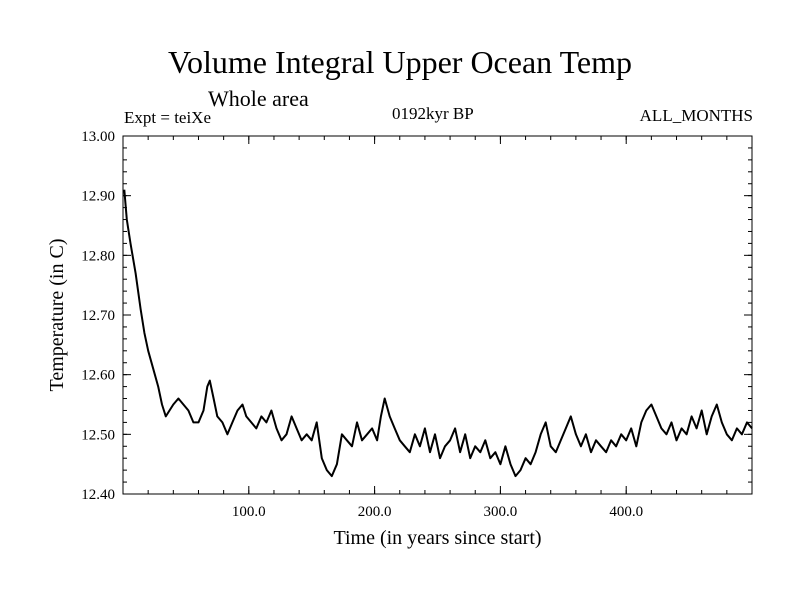  Describe the element at coordinates (98, 376) in the screenshot. I see `y-tick-label: 12.60` at that location.